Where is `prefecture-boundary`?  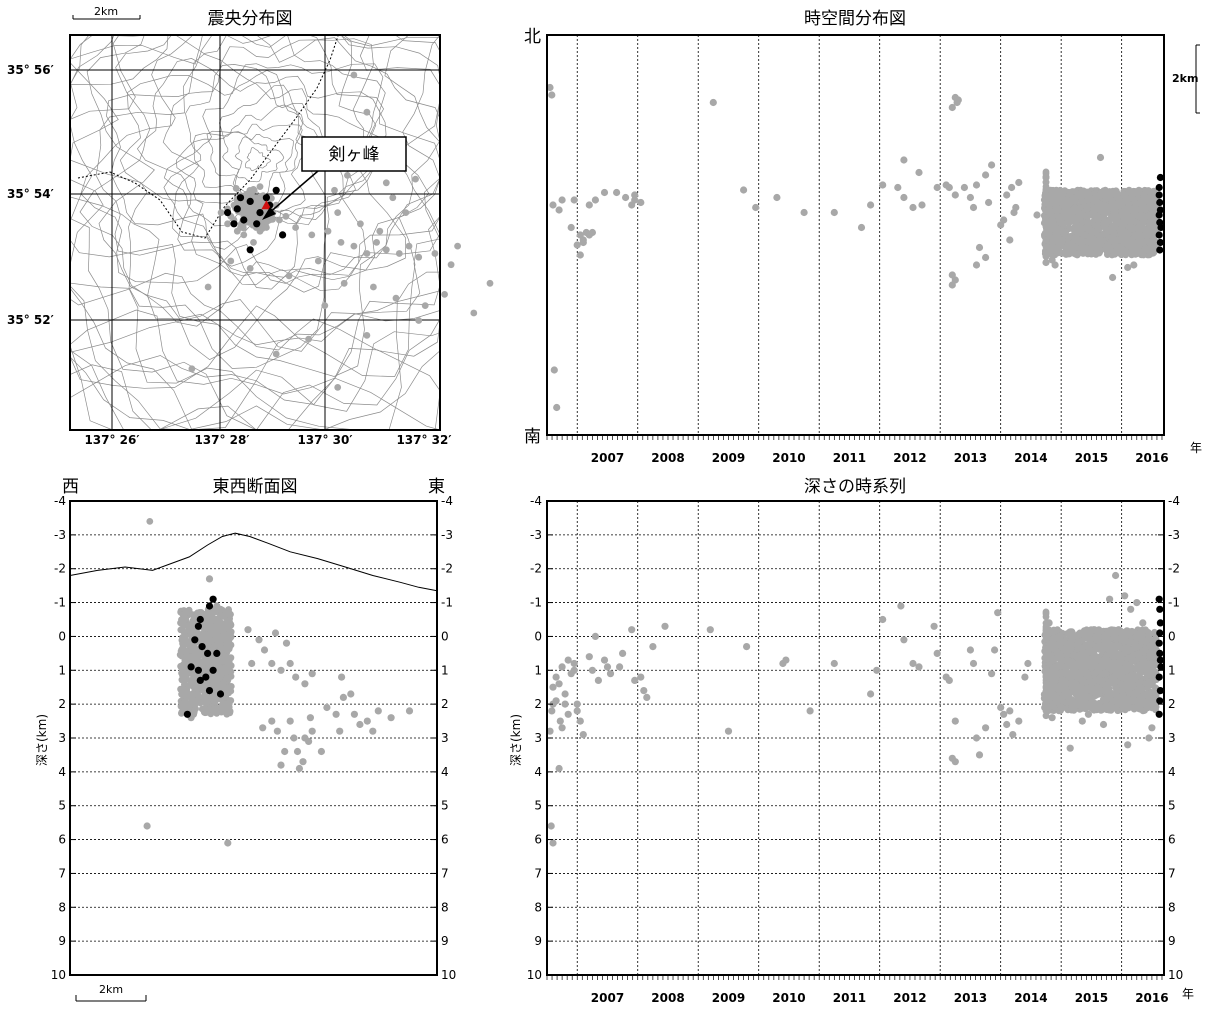
prefecture-boundary is located at coordinates (208, 137).